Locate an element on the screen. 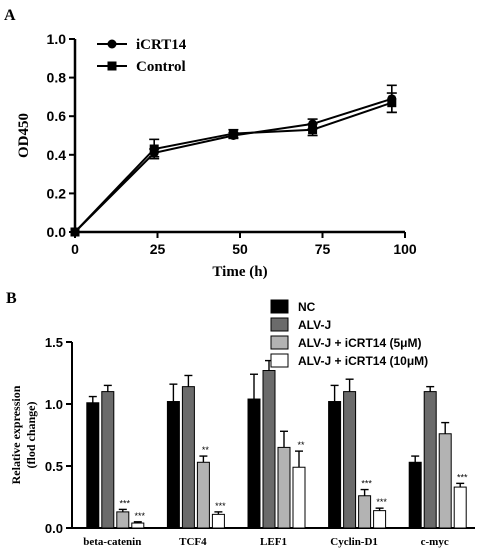 The height and width of the screenshot is (550, 481). x-tick-label: 75 is located at coordinates (323, 249).